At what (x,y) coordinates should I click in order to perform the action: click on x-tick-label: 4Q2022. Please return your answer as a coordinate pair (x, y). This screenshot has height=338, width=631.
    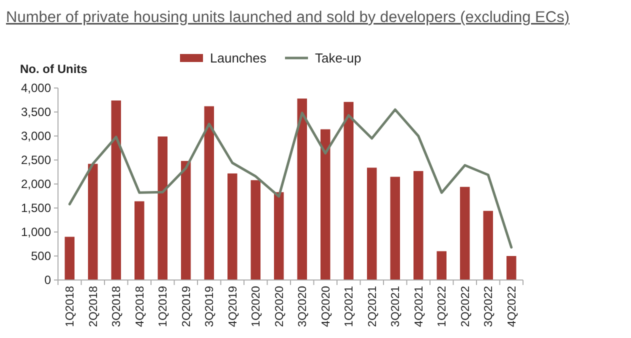
    Looking at the image, I should click on (512, 306).